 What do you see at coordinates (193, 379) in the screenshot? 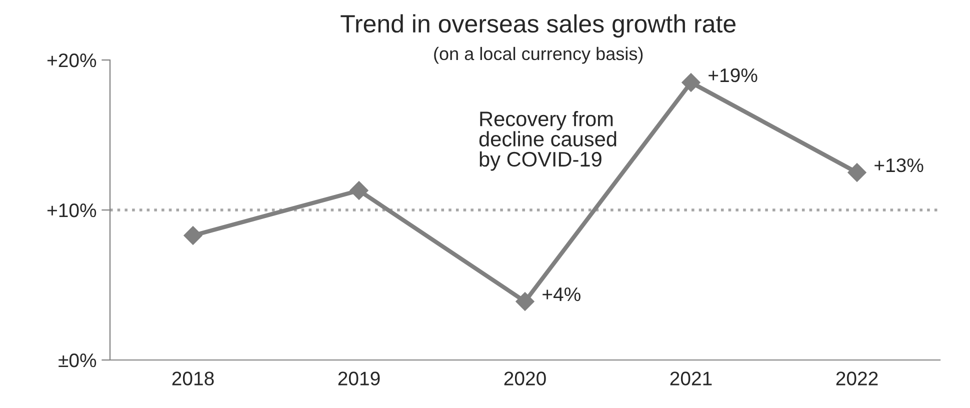
I see `x-tick-label: 2018` at bounding box center [193, 379].